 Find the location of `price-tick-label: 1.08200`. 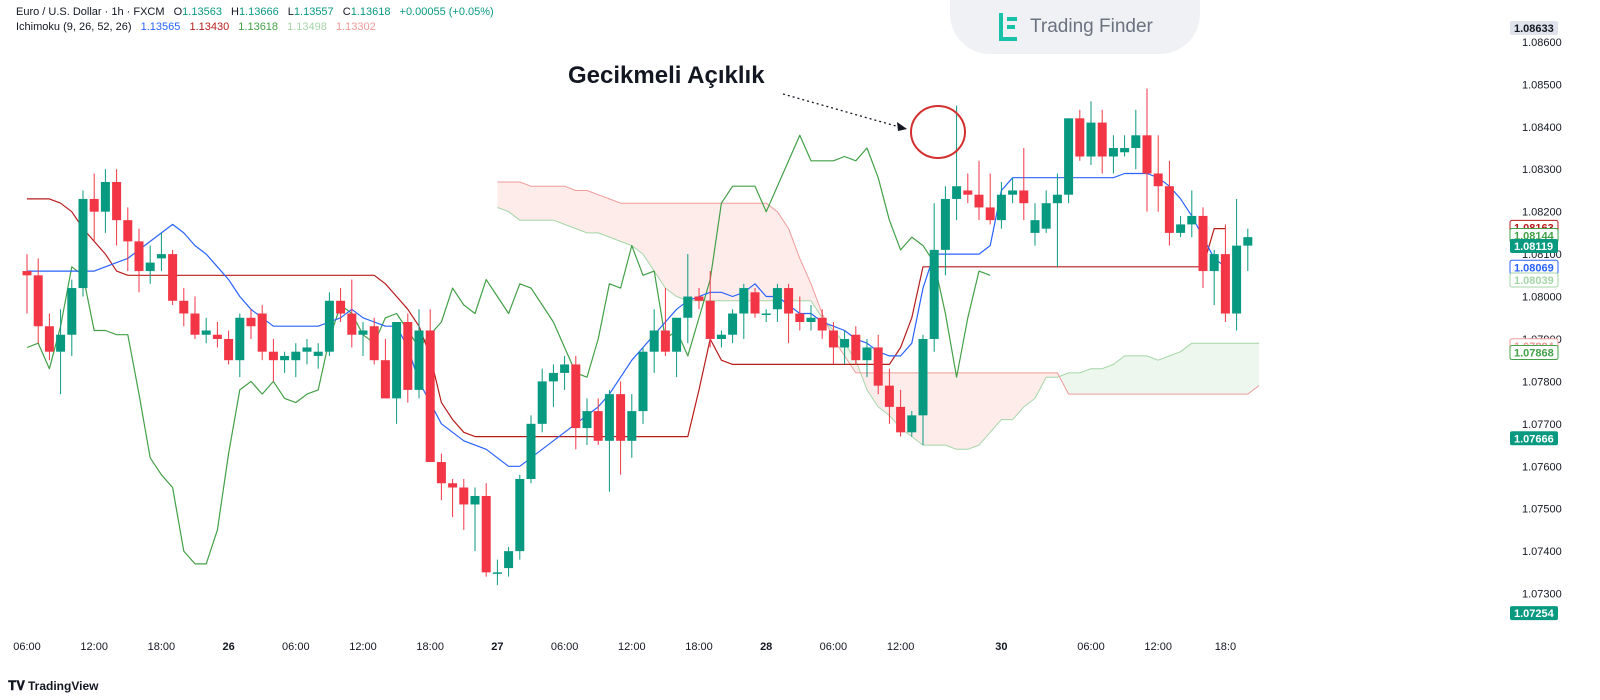

price-tick-label: 1.08200 is located at coordinates (1542, 213).